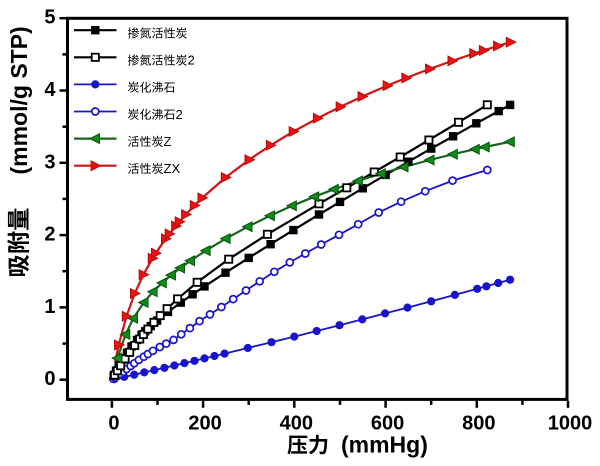 This screenshot has height=466, width=600. What do you see at coordinates (478, 424) in the screenshot?
I see `svg-text: 800` at bounding box center [478, 424].